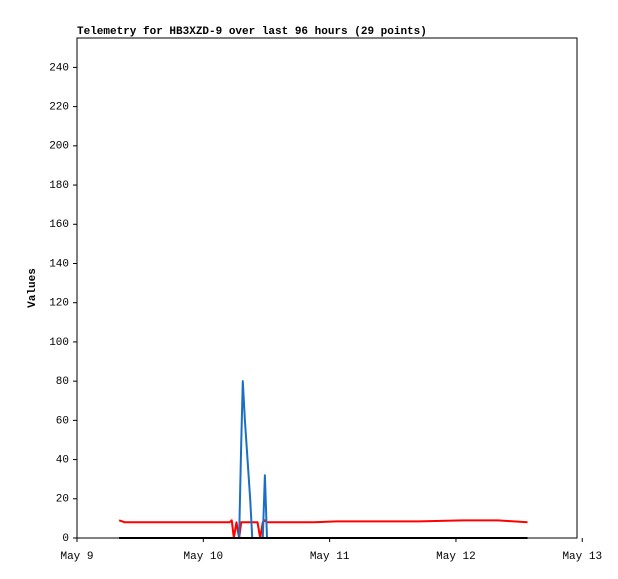  I want to click on y-tick-label: 180, so click(59, 186).